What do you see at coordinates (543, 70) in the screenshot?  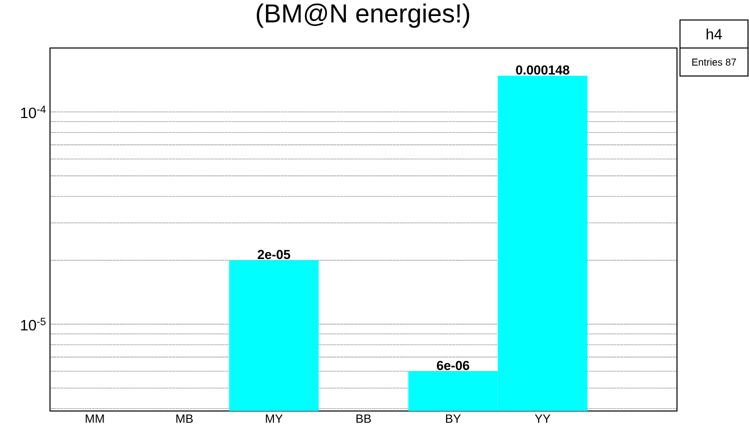 I see `data-label: 0.000148` at bounding box center [543, 70].